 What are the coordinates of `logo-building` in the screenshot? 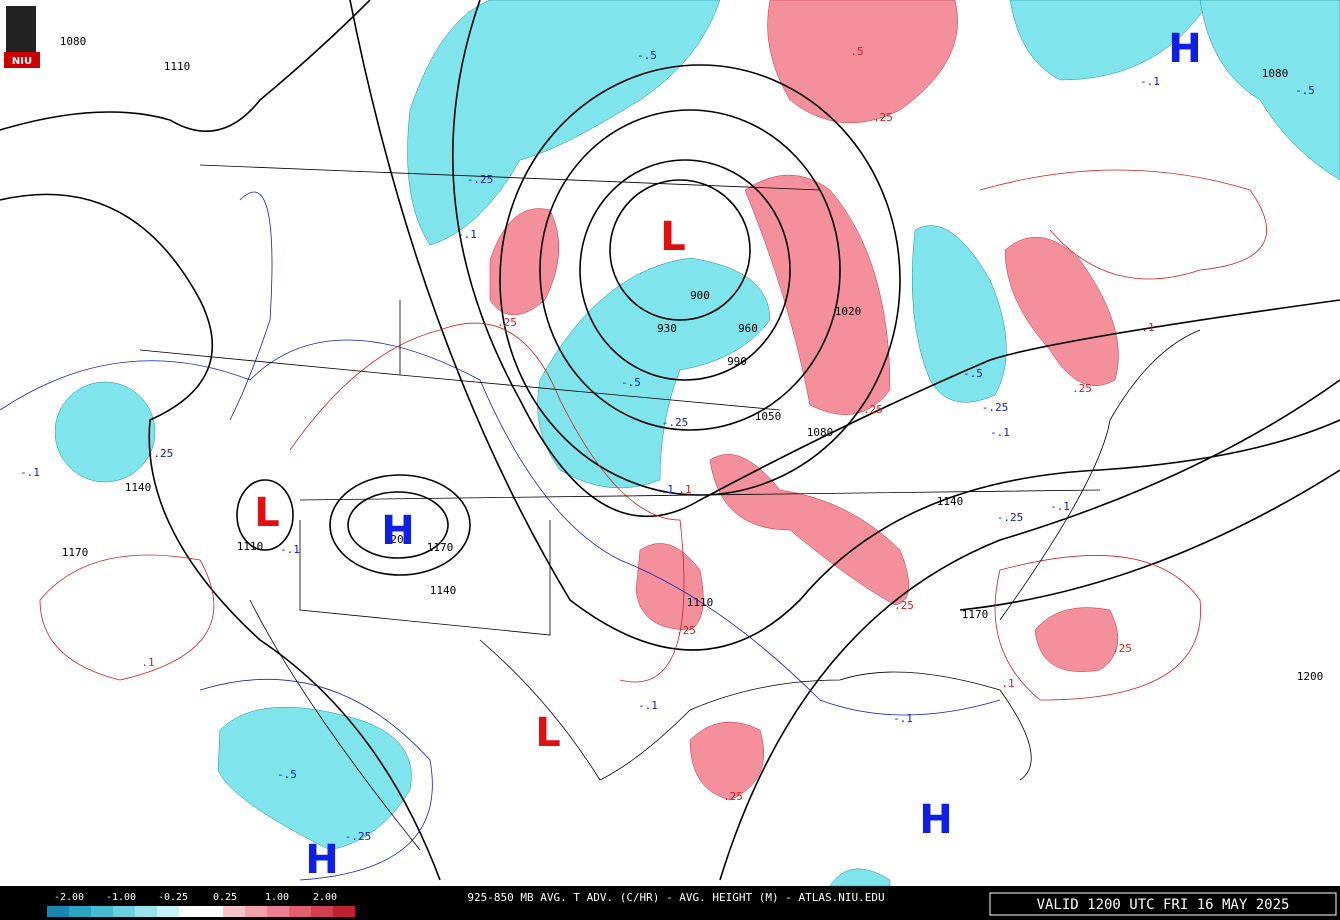 It's located at (21, 29).